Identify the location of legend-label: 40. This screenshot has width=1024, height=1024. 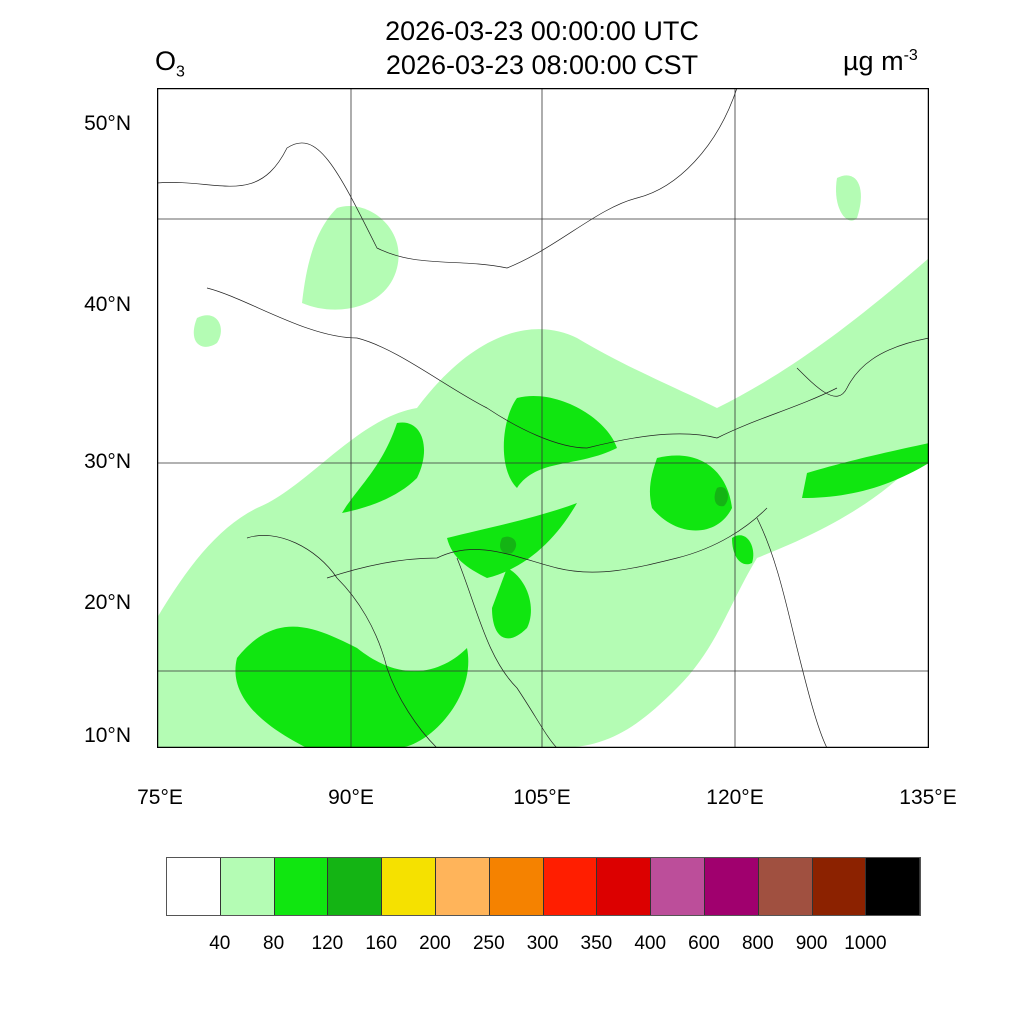
(220, 943).